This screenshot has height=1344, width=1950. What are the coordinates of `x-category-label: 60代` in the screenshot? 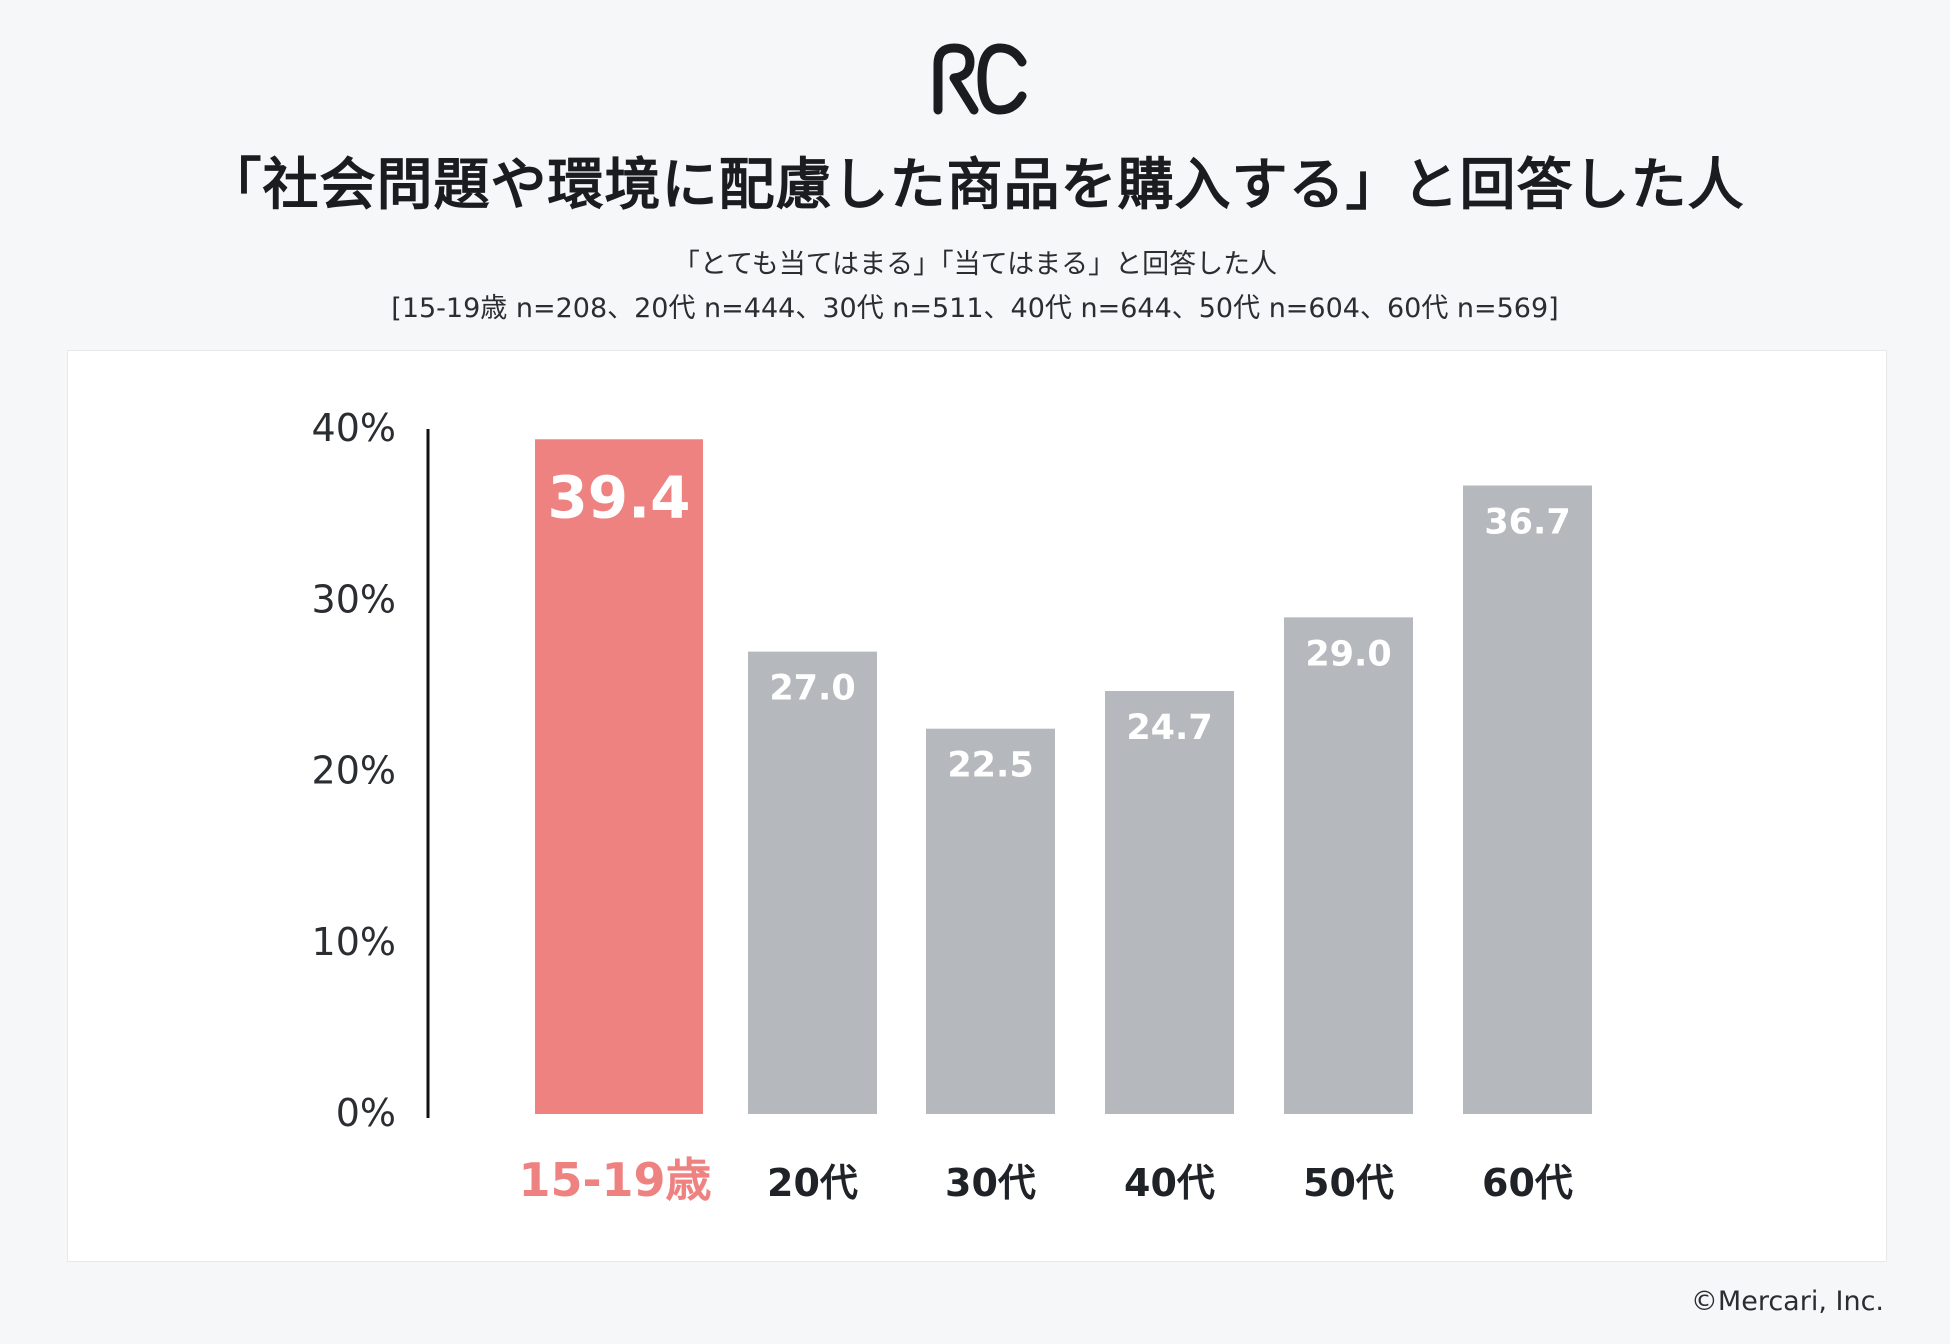 It's located at (1527, 1183).